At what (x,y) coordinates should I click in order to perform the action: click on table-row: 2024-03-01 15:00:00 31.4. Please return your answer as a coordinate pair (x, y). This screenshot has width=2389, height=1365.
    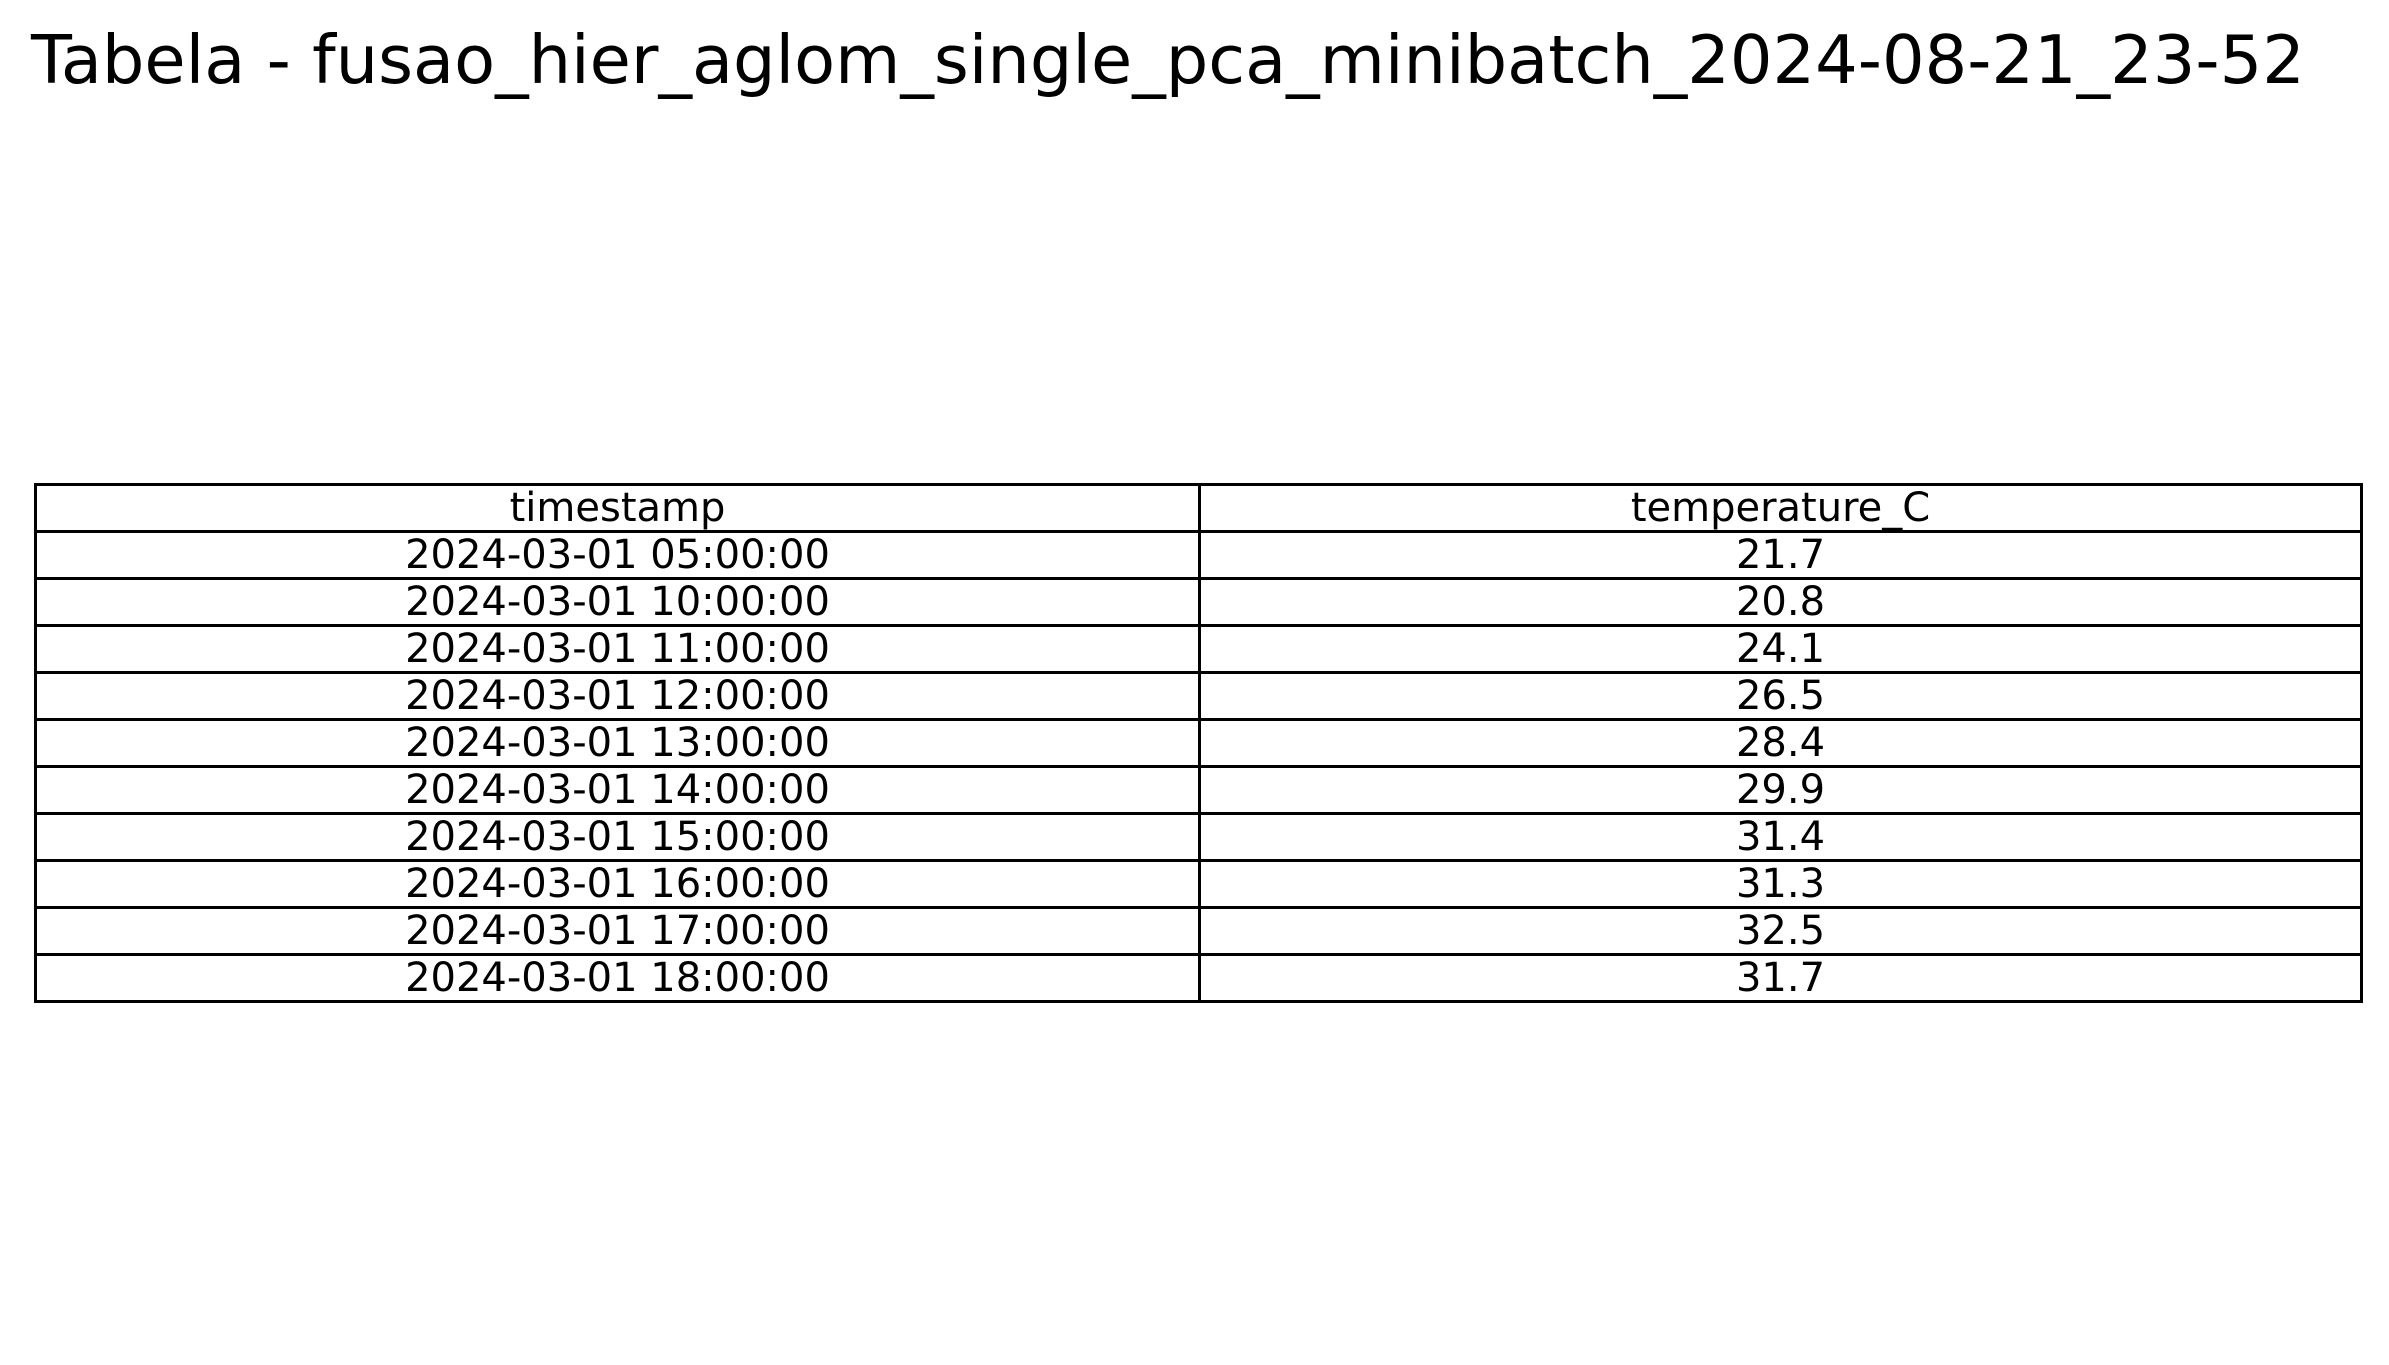
    Looking at the image, I should click on (1198, 837).